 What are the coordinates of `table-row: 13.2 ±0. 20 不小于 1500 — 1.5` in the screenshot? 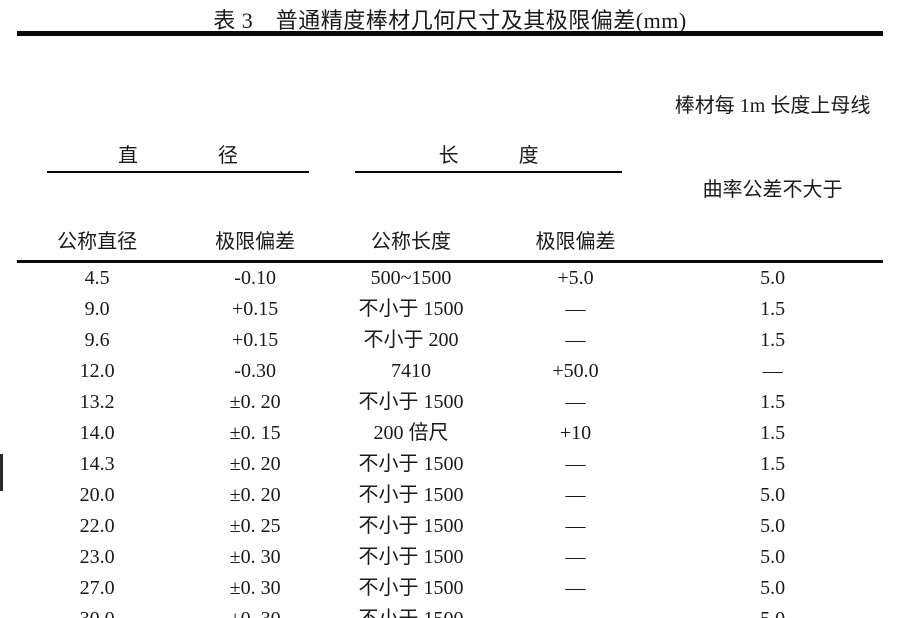 It's located at (450, 402).